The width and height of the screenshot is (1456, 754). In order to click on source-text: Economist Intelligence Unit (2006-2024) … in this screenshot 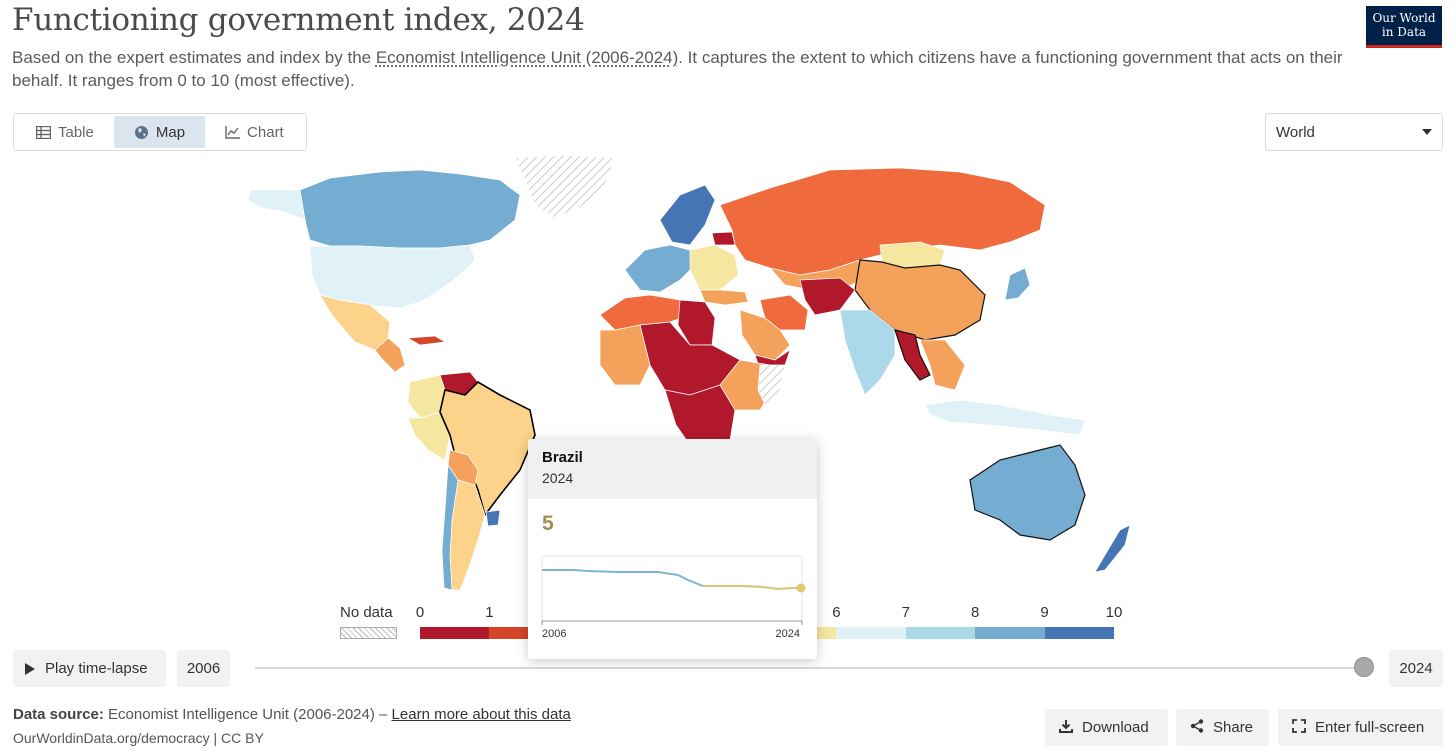, I will do `click(250, 714)`.